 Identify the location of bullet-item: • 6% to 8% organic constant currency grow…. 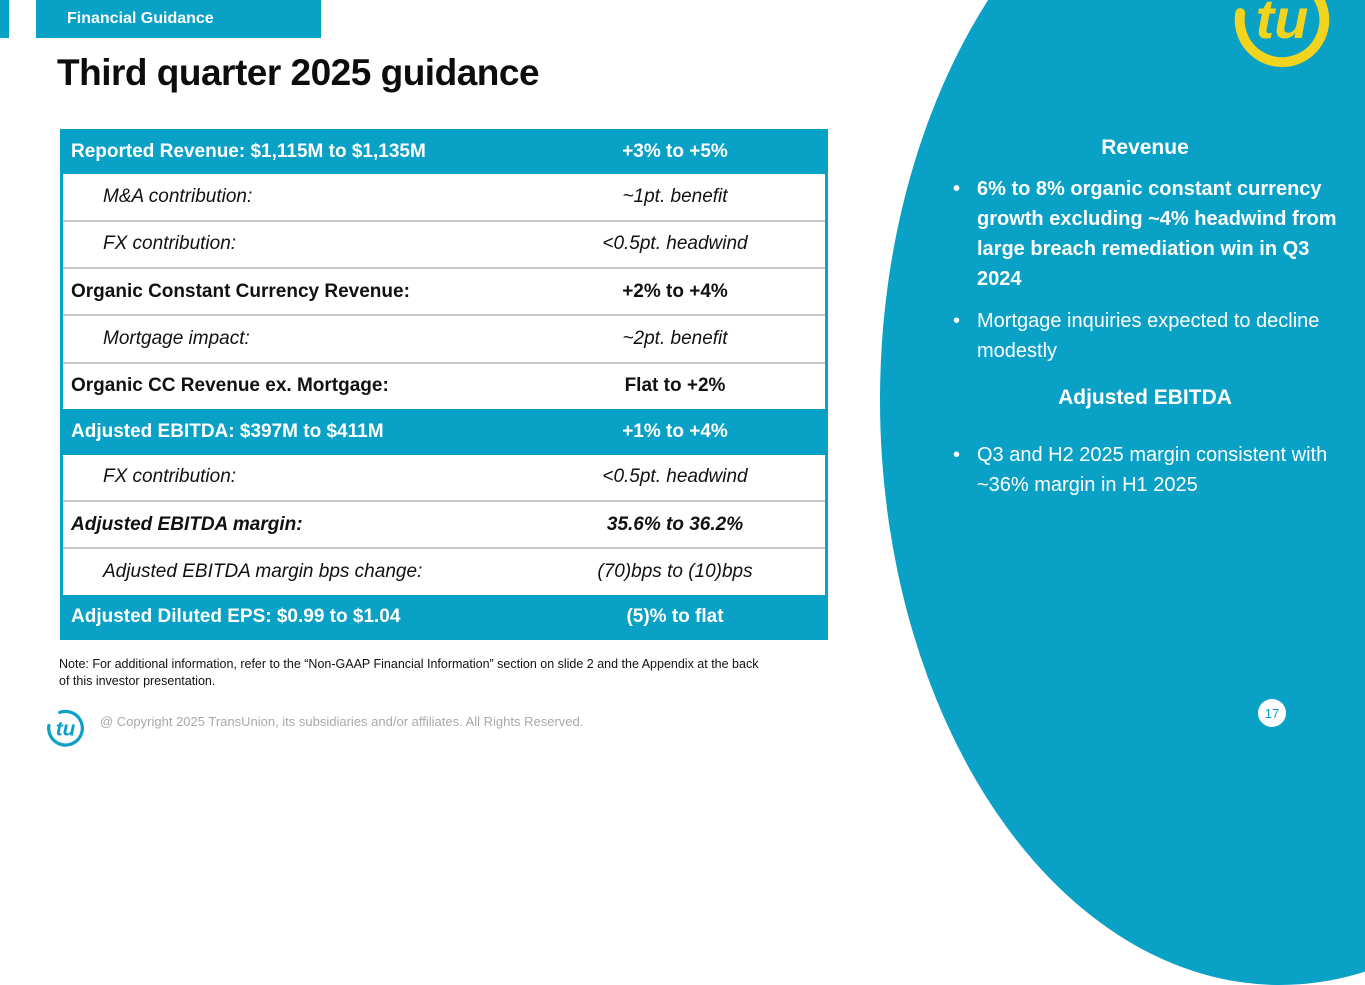
(1147, 234).